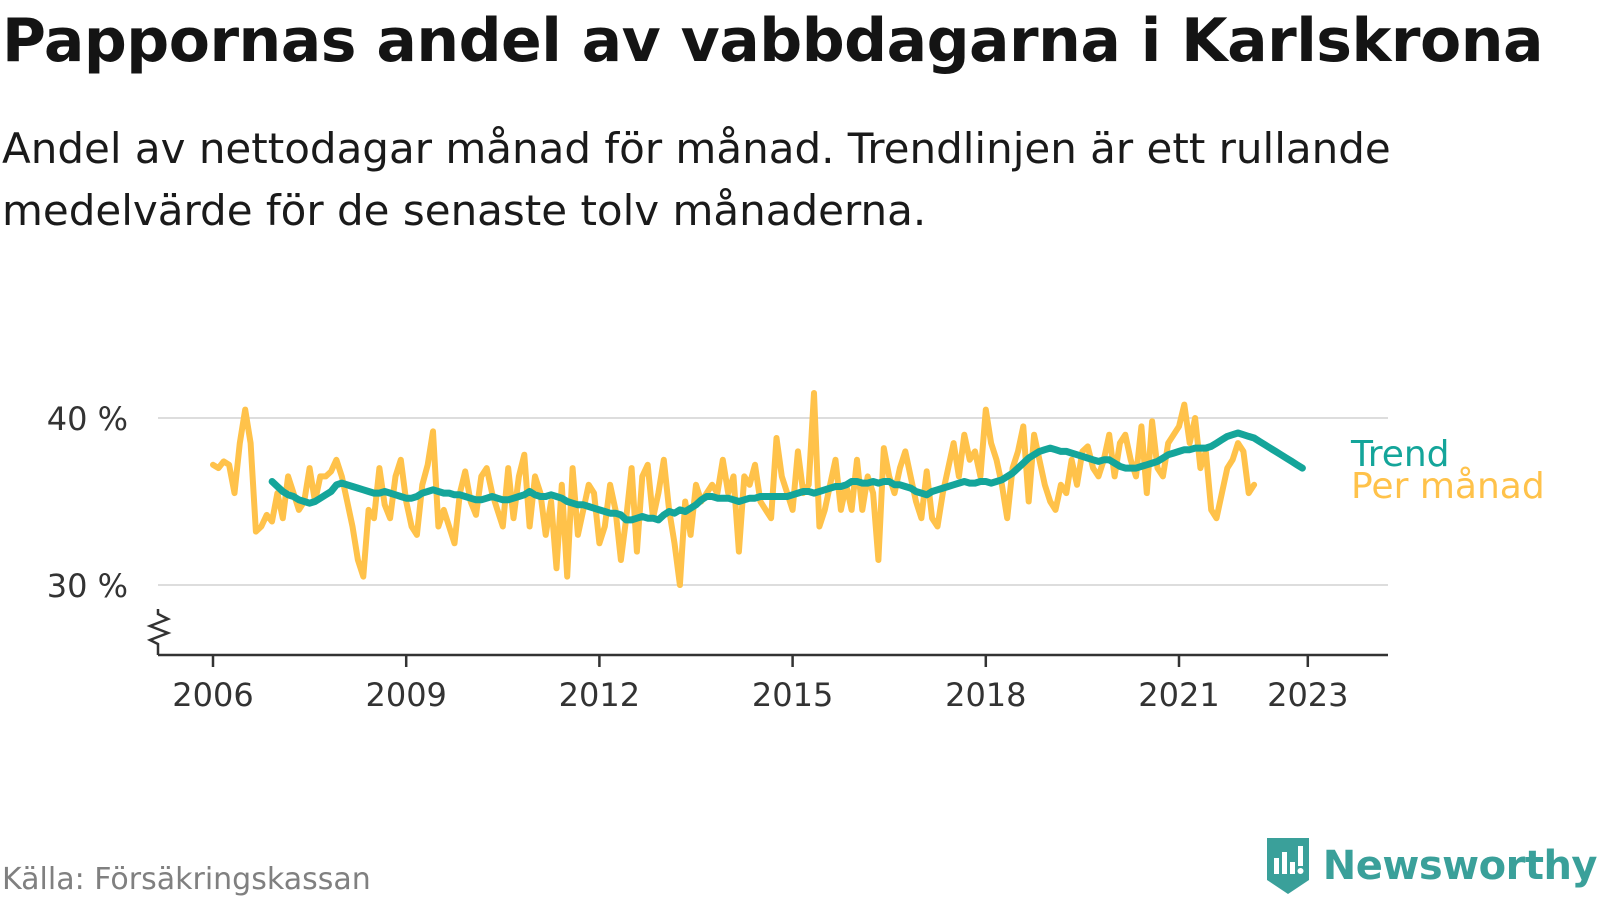 The width and height of the screenshot is (1600, 900). I want to click on x-tick-label: 2021, so click(1178, 695).